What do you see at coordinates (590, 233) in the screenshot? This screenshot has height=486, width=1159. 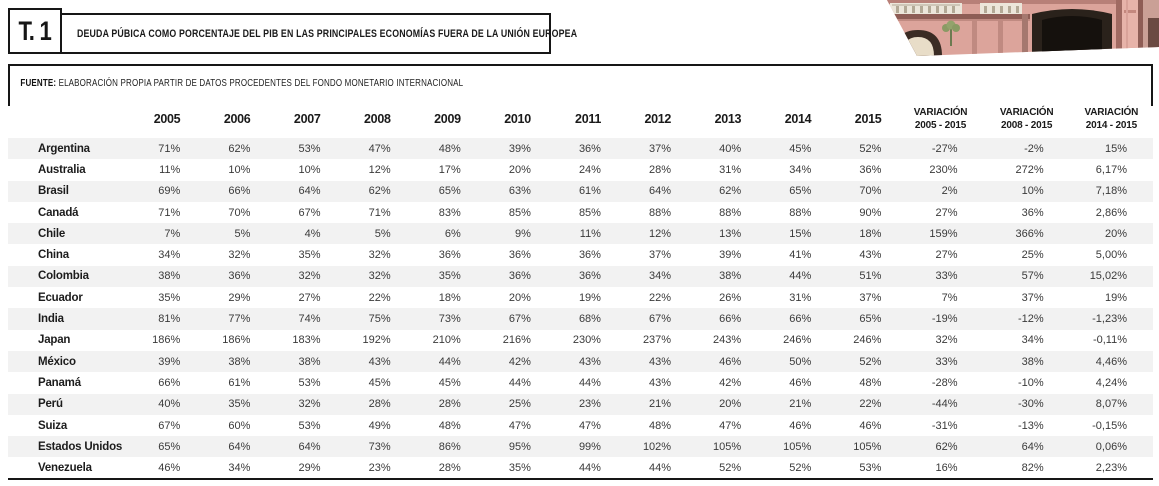 I see `year-value-cell: 11%` at bounding box center [590, 233].